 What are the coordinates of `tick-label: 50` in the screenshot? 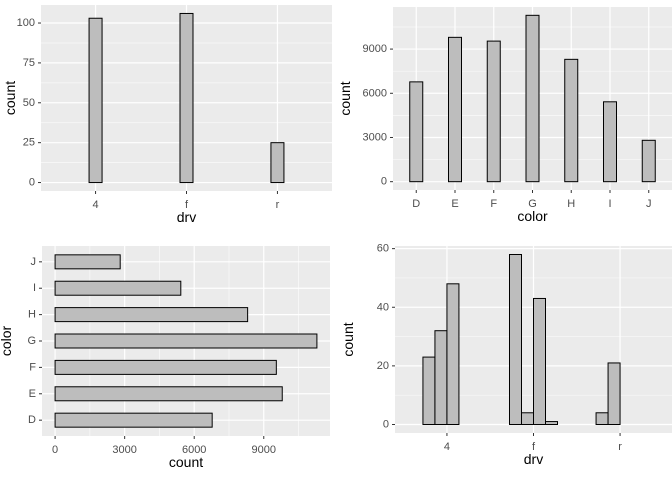 It's located at (29, 103).